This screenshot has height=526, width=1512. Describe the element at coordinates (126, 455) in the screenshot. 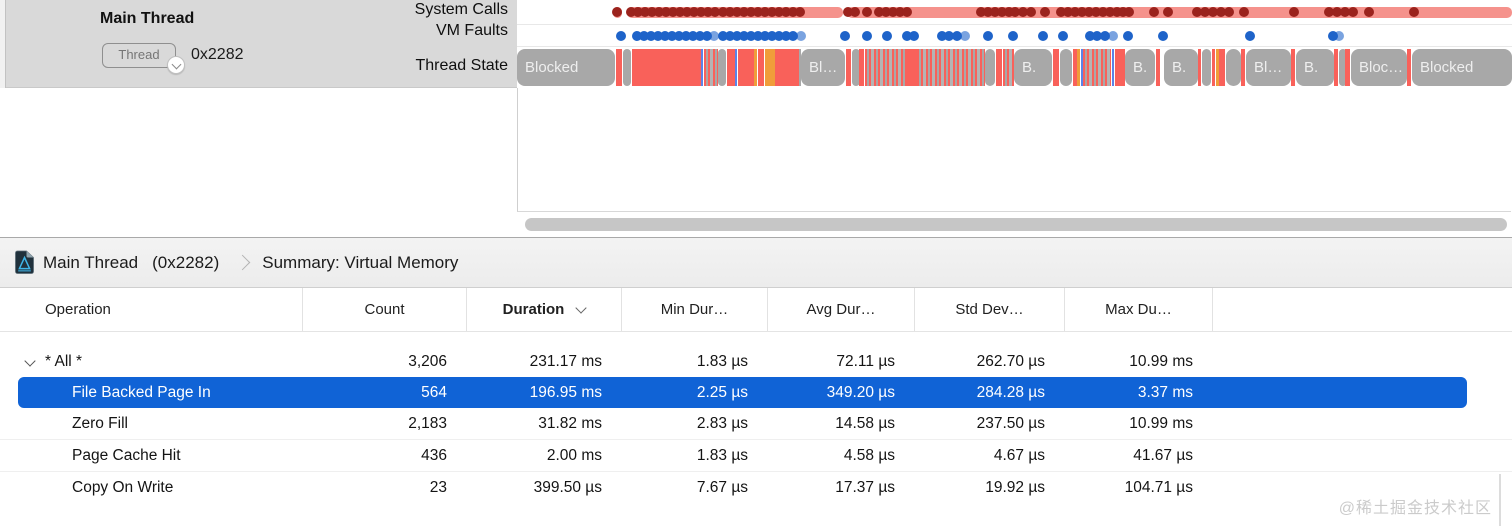

I see `operation-label: Page Cache Hit` at that location.